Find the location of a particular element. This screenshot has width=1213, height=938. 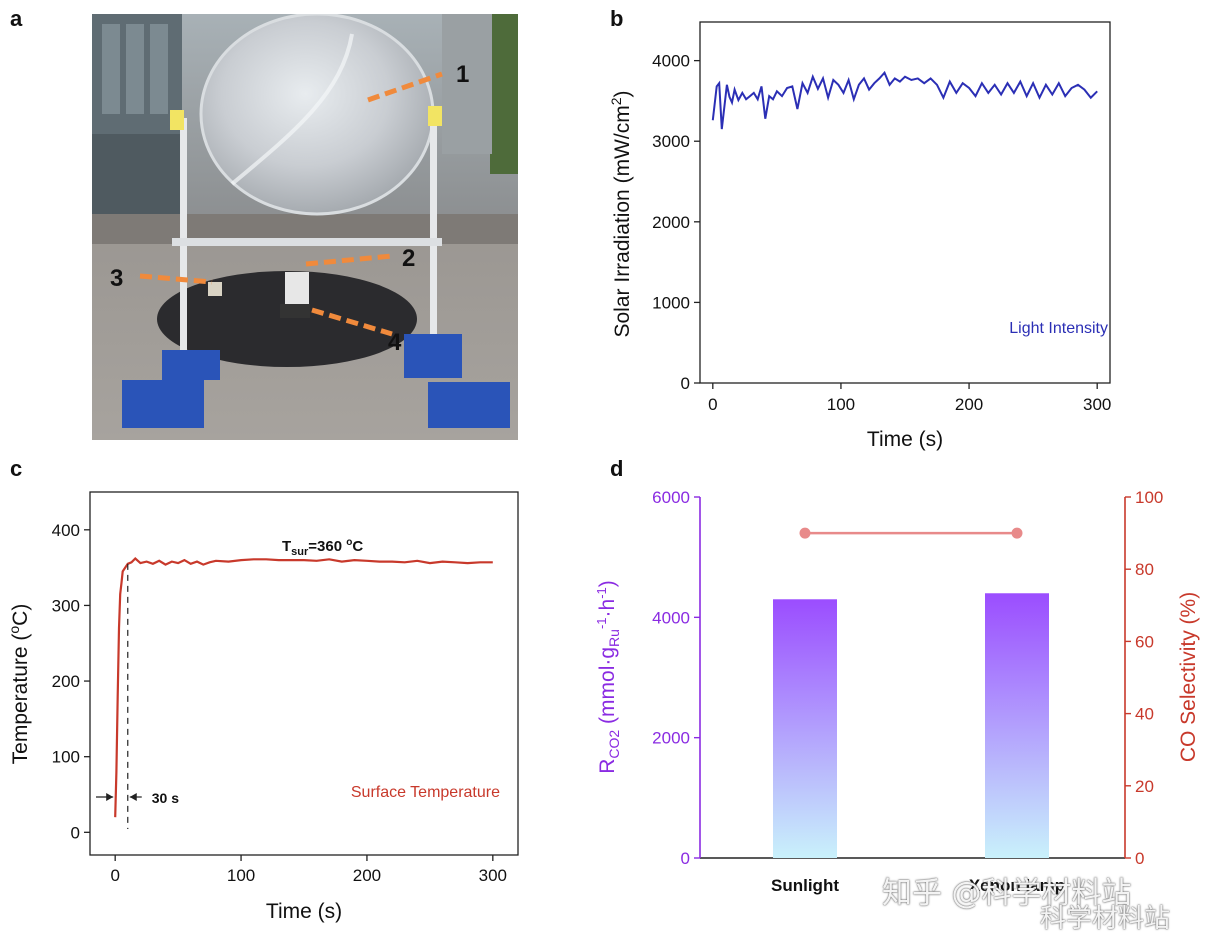

b-xtick-label-200: 200 is located at coordinates (969, 404).